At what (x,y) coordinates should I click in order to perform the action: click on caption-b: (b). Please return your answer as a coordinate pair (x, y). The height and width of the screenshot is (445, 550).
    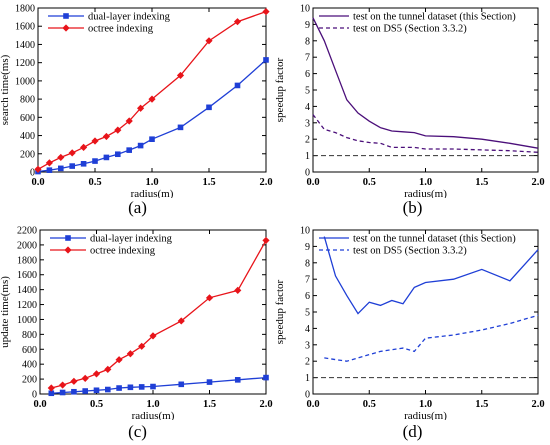
    Looking at the image, I should click on (412, 207).